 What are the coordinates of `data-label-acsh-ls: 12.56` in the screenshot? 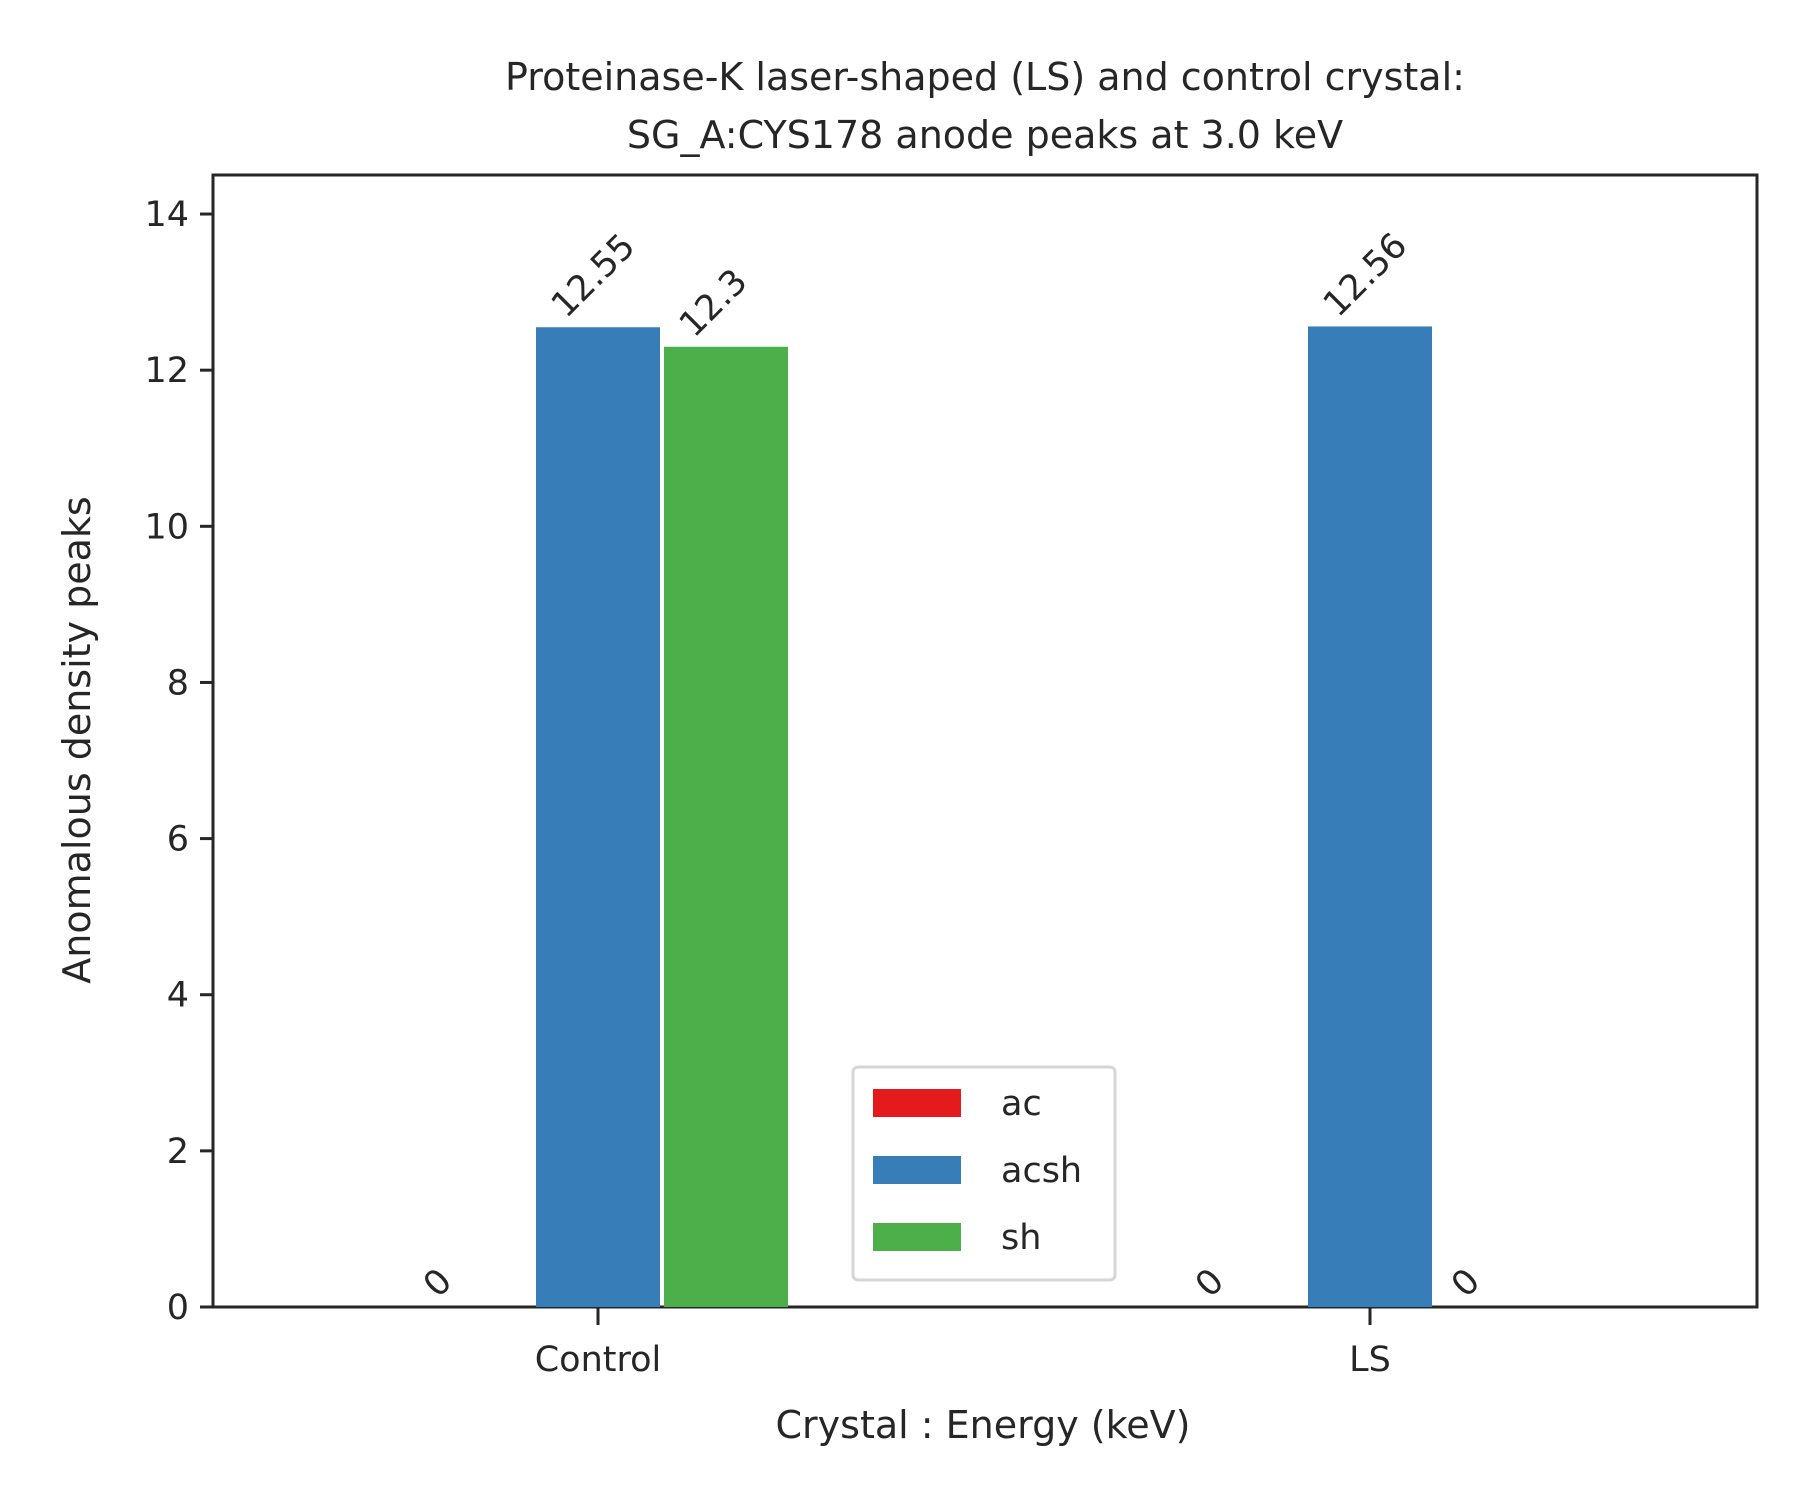 It's located at (1365, 275).